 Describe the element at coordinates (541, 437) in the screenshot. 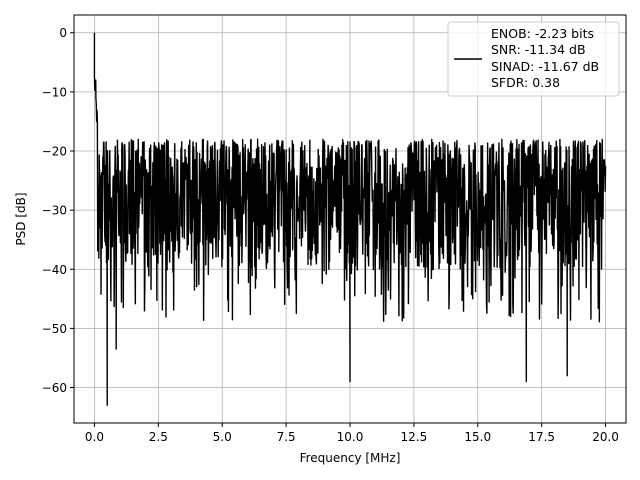

I see `x-tick-label: 17.5` at that location.